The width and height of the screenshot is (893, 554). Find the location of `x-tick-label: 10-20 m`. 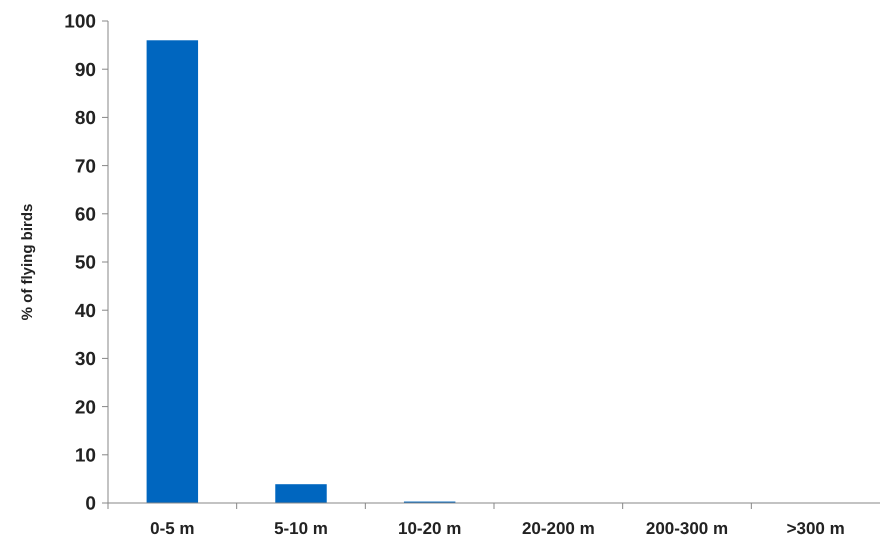

x-tick-label: 10-20 m is located at coordinates (430, 528).